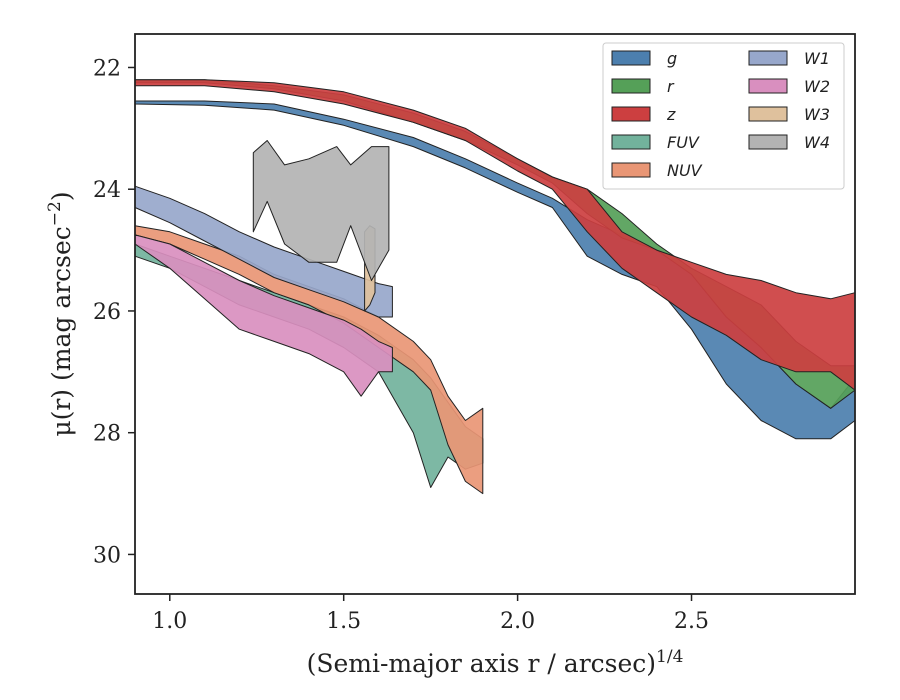  Describe the element at coordinates (768, 58) in the screenshot. I see `legend-swatch-w1` at that location.